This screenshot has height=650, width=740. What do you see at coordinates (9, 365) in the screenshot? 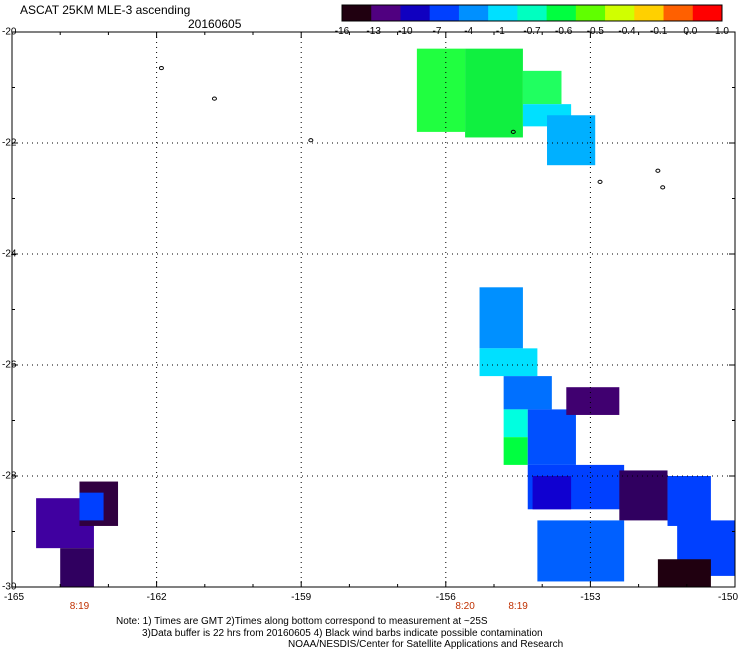
I see `latitude-label: -26` at bounding box center [9, 365].